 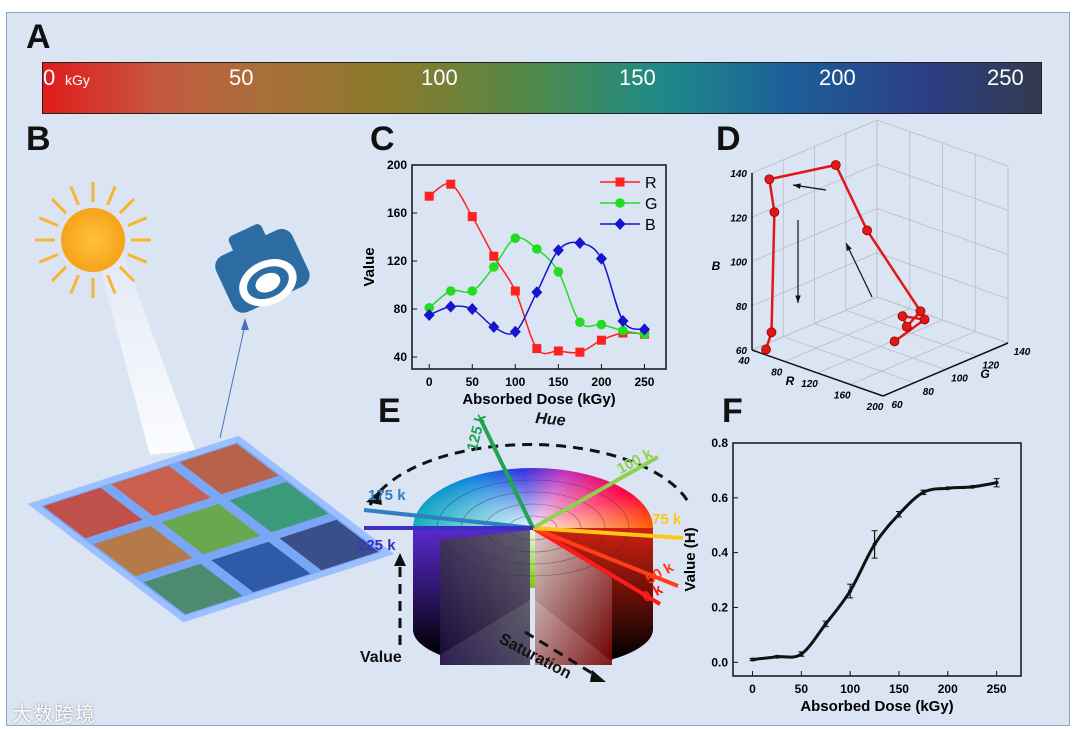 What do you see at coordinates (262, 268) in the screenshot?
I see `camera-icon` at bounding box center [262, 268].